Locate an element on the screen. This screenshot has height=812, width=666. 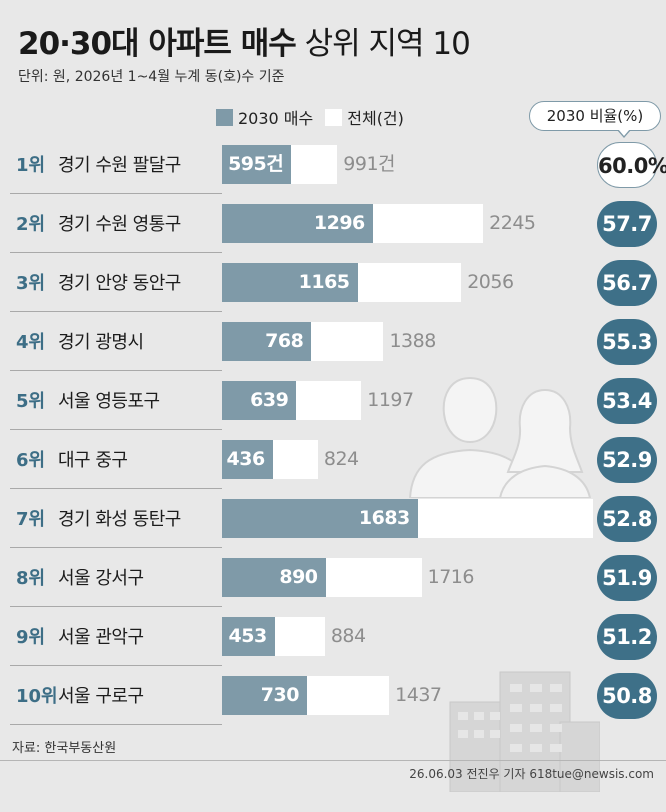
chart-title: 20·30대 아파트 매수 상위 지역 10 is located at coordinates (244, 40).